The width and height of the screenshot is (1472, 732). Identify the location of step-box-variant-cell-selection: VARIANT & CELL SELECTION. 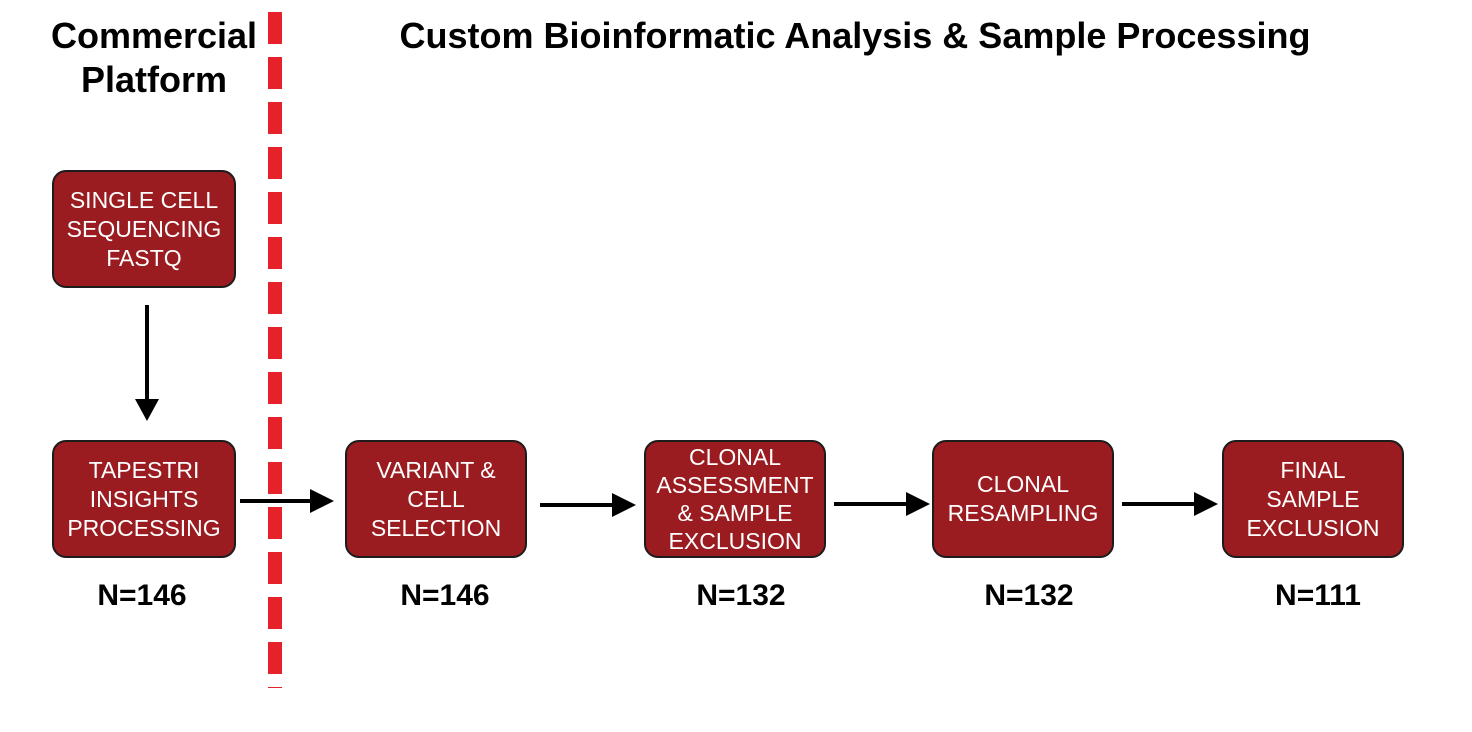
(436, 499).